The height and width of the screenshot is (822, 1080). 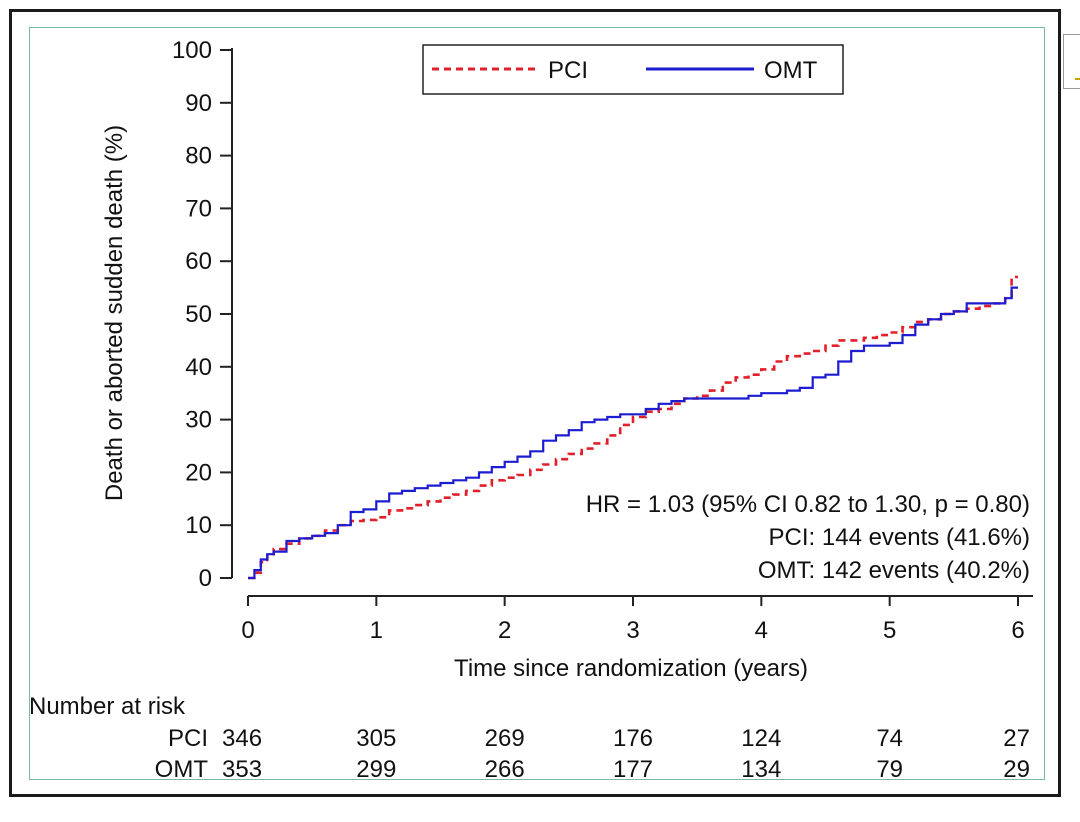 What do you see at coordinates (626, 754) in the screenshot?
I see `risk-table-values: 346 305 269 176 124 74 27 353 299 266 177 134 79 29` at bounding box center [626, 754].